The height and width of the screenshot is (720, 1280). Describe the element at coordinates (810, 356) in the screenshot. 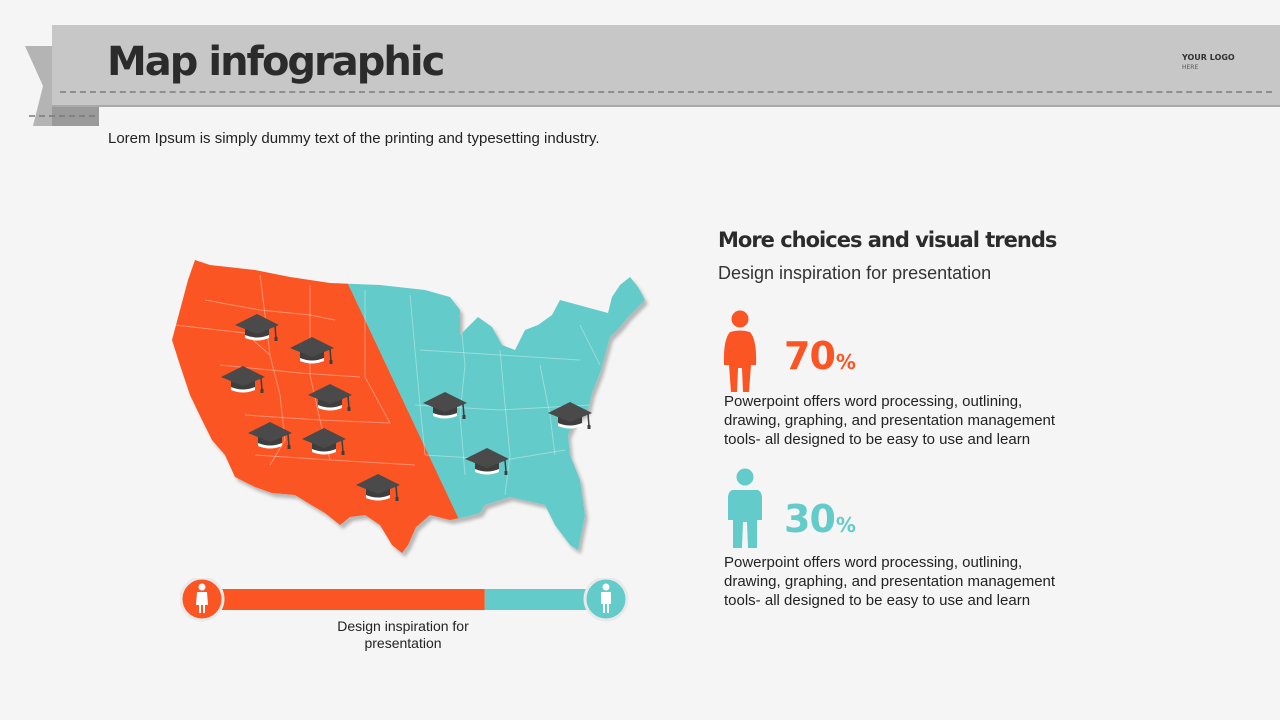

I see `stat-value: 70` at that location.